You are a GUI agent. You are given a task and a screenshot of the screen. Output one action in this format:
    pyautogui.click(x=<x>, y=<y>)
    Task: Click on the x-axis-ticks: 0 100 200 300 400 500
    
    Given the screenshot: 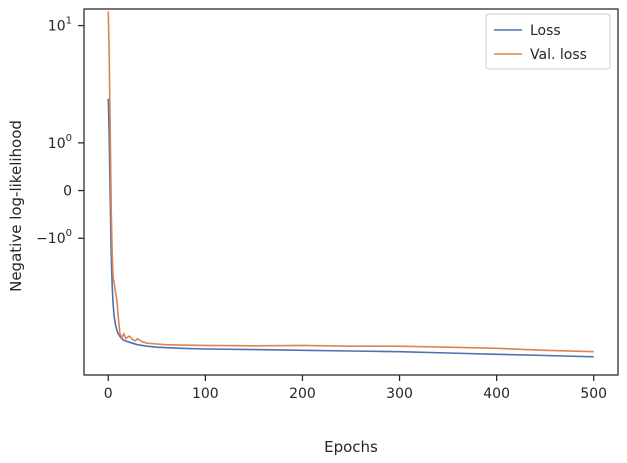 What is the action you would take?
    pyautogui.click(x=355, y=388)
    